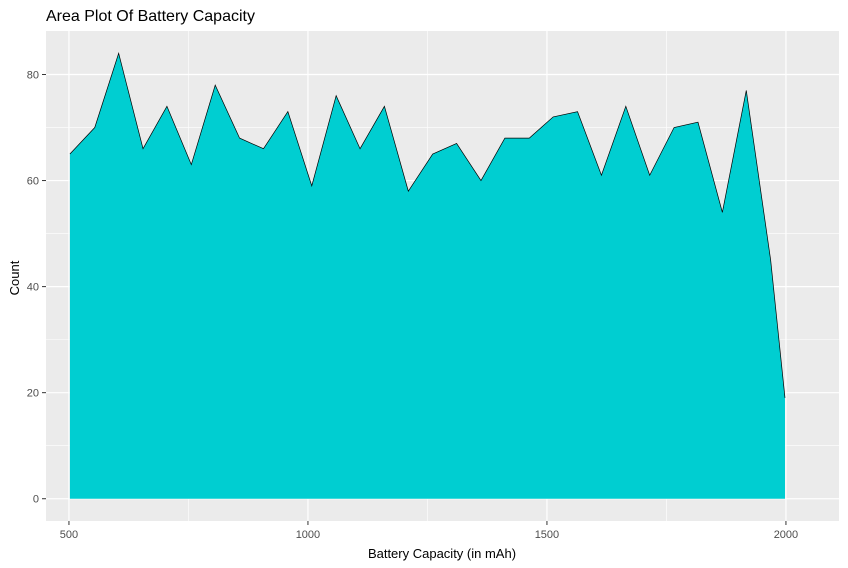  I want to click on y-tick-label: 0, so click(36, 500).